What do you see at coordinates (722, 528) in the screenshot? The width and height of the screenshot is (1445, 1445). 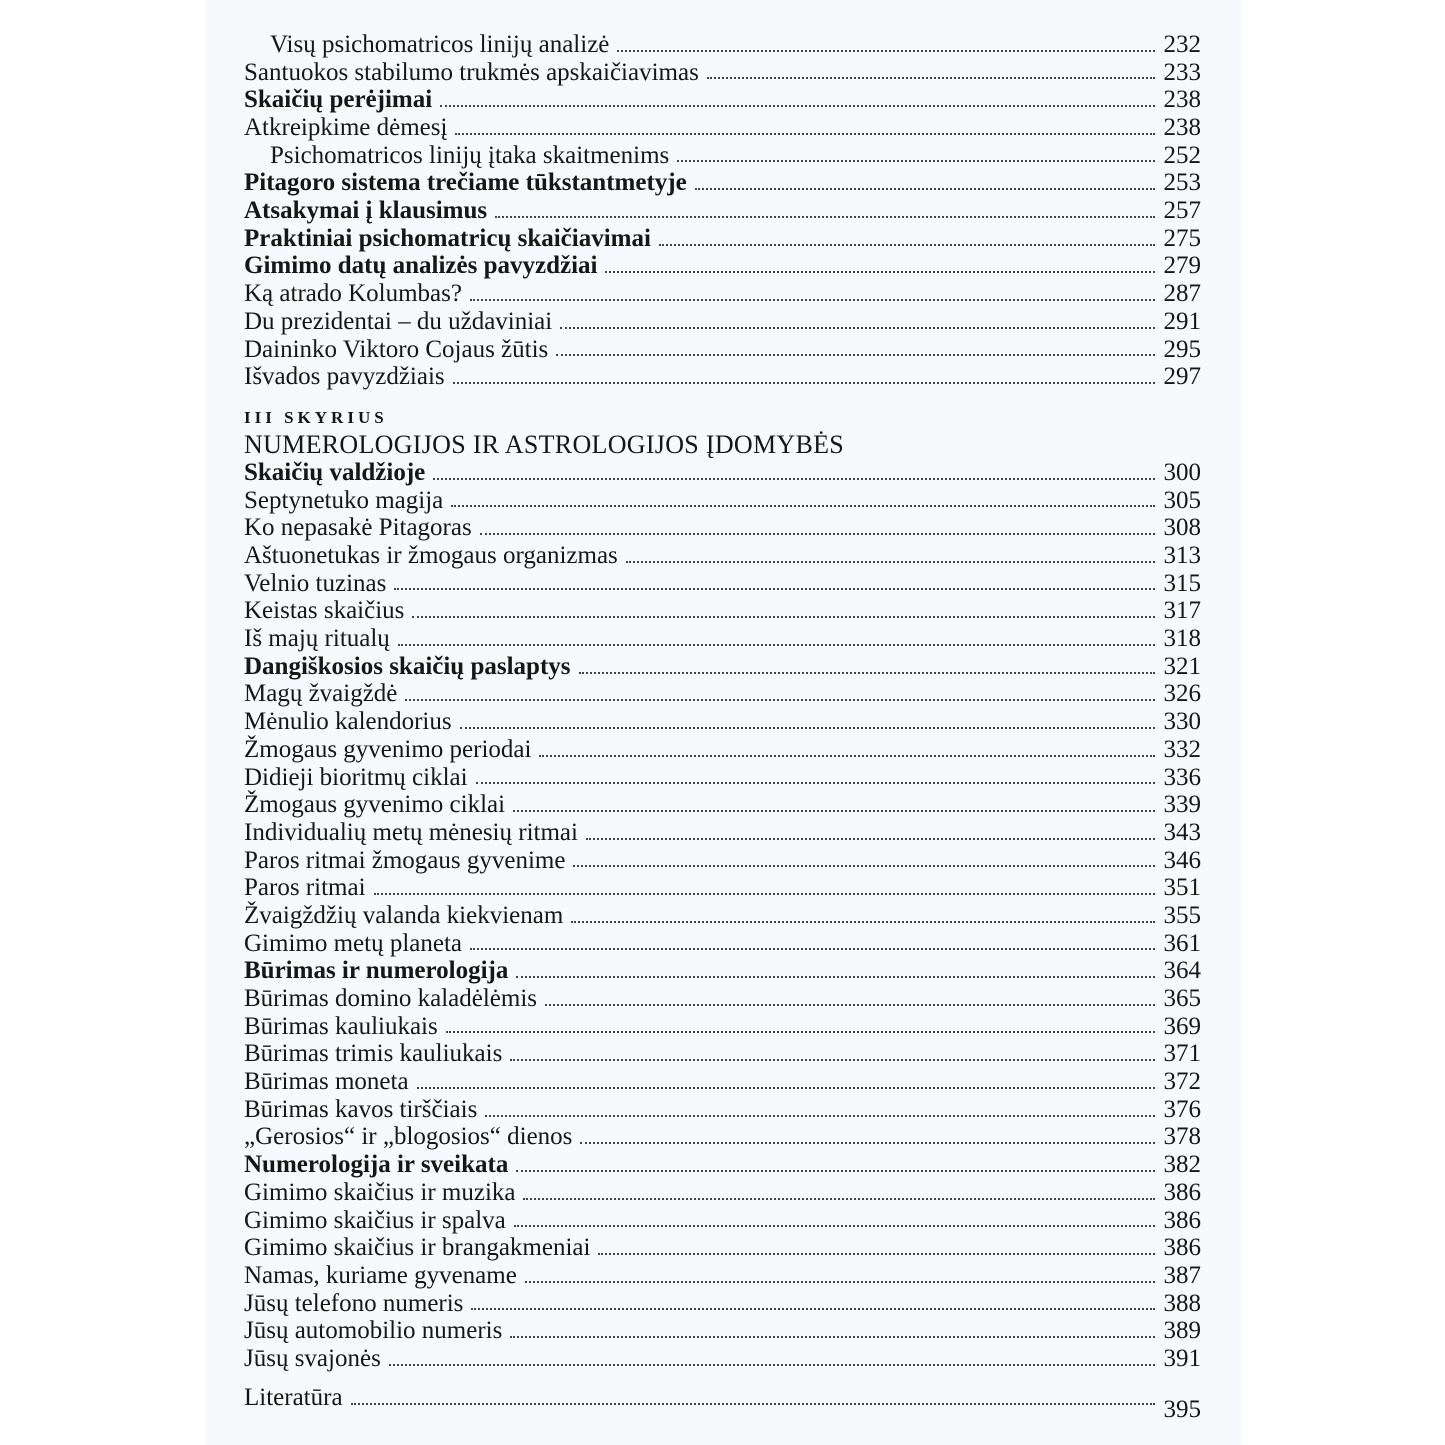 I see `toc-entry: Ko nepasakė Pitagoras 308` at bounding box center [722, 528].